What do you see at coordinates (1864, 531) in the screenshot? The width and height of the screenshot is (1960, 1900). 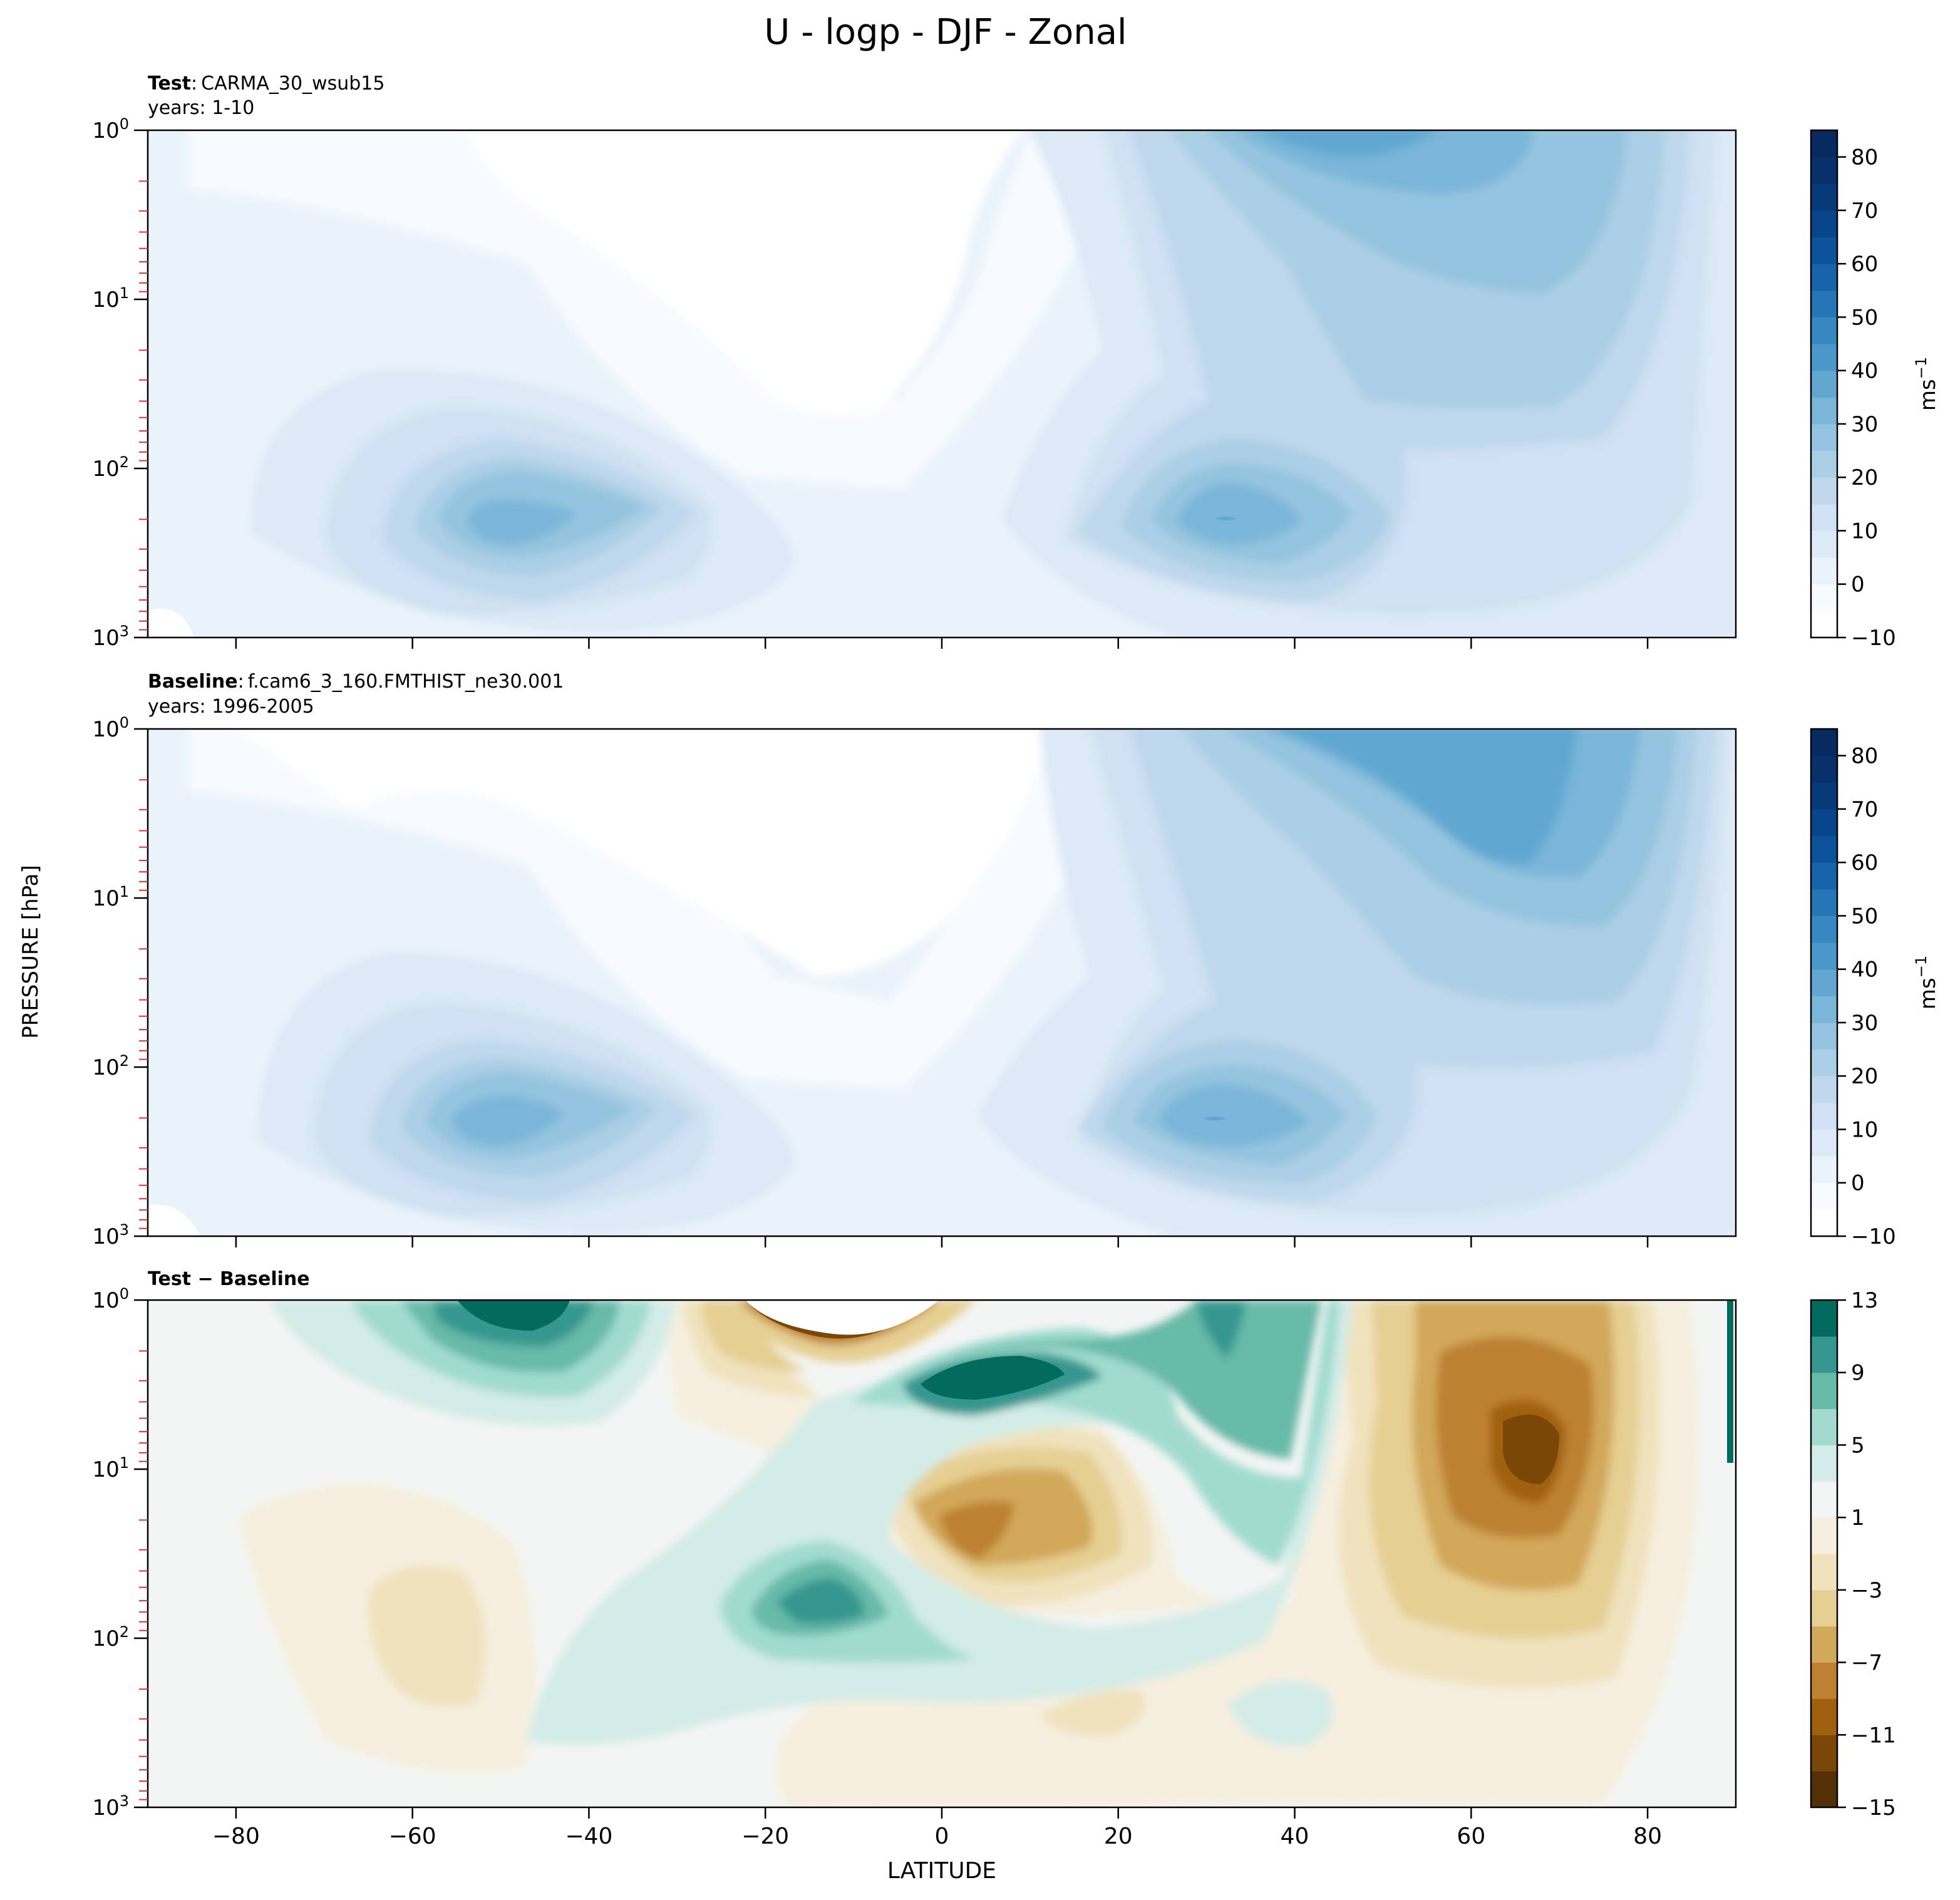 I see `colorbar-tick-label: 10` at bounding box center [1864, 531].